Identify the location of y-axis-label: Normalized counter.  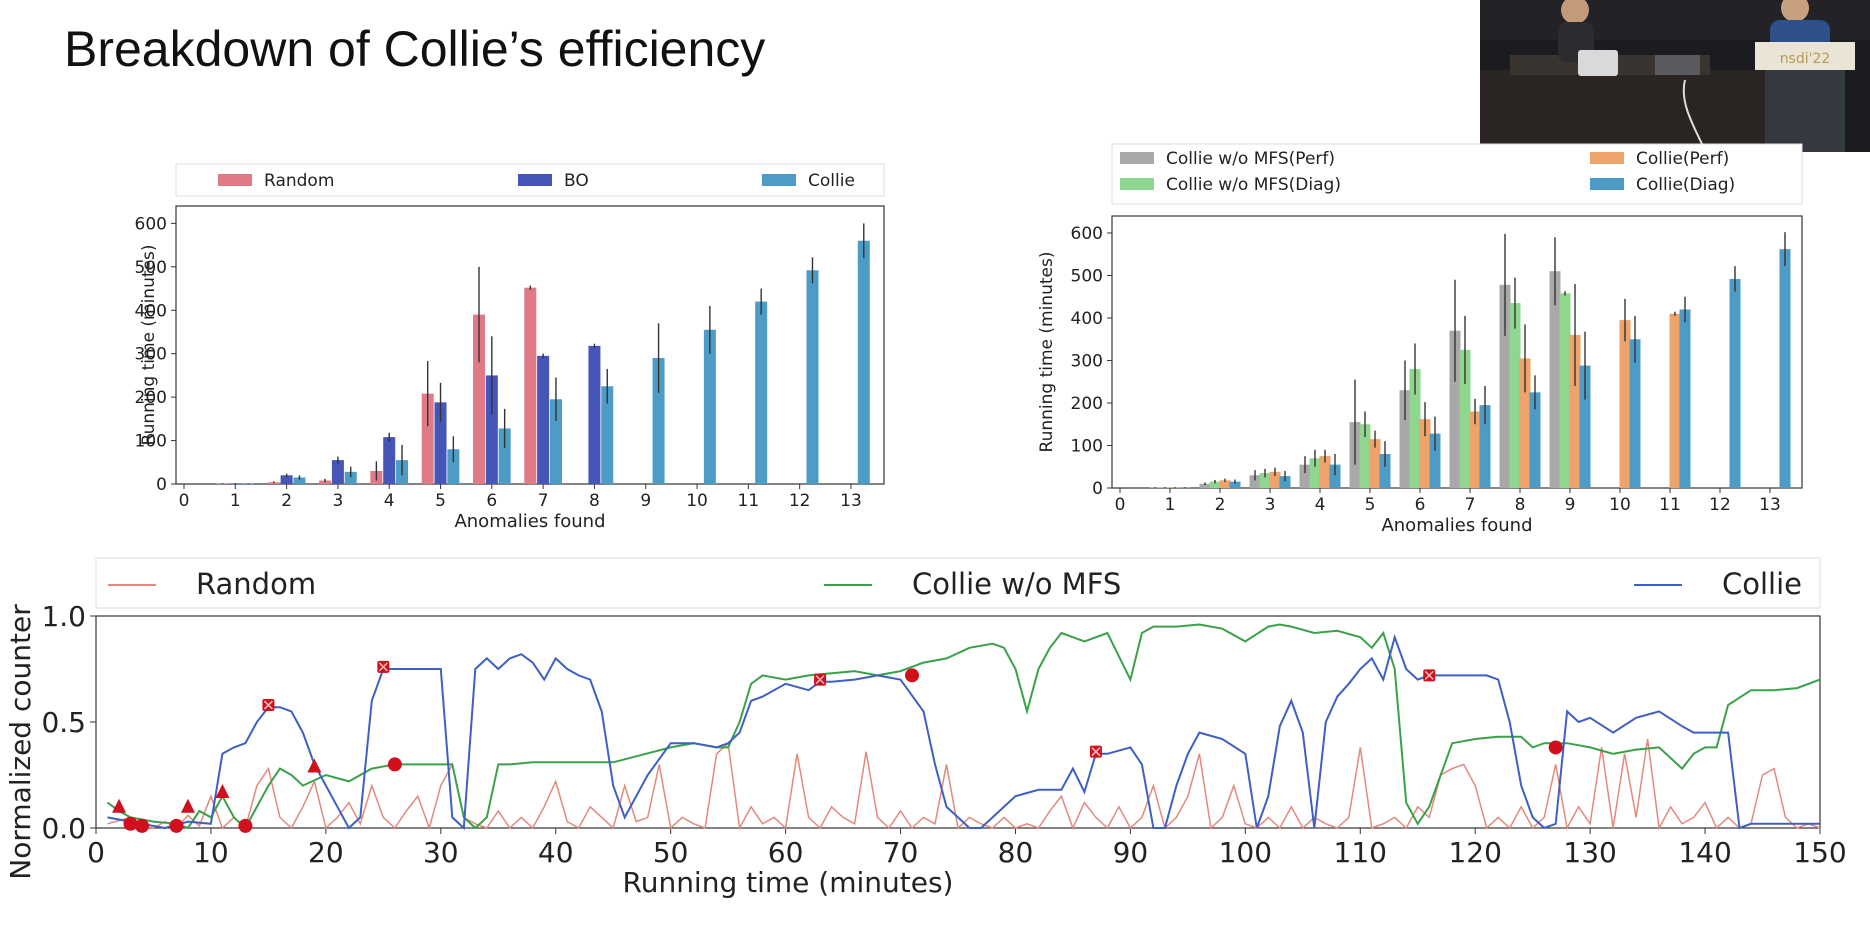
(20, 742).